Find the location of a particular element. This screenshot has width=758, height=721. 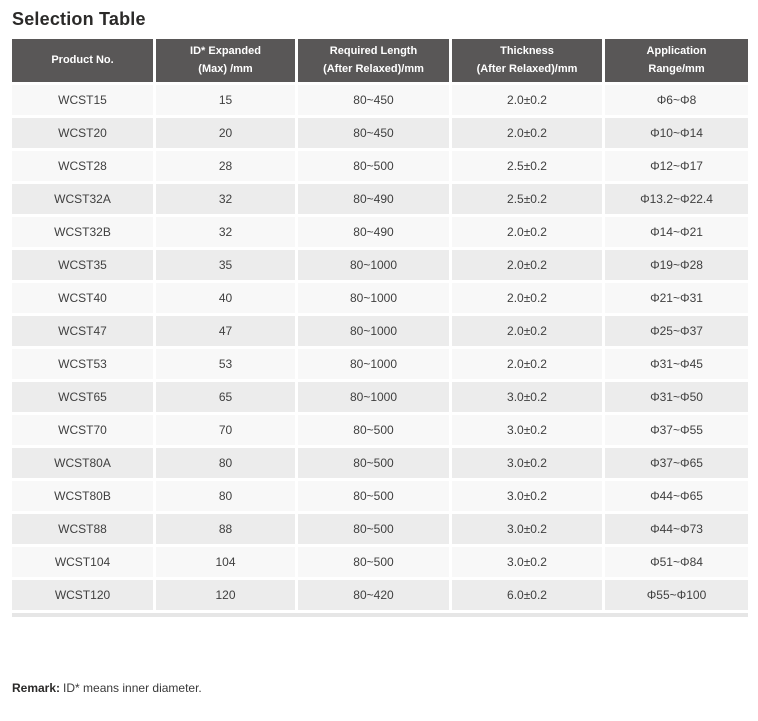

cell-application-range: Φ12~Φ17 is located at coordinates (676, 167).